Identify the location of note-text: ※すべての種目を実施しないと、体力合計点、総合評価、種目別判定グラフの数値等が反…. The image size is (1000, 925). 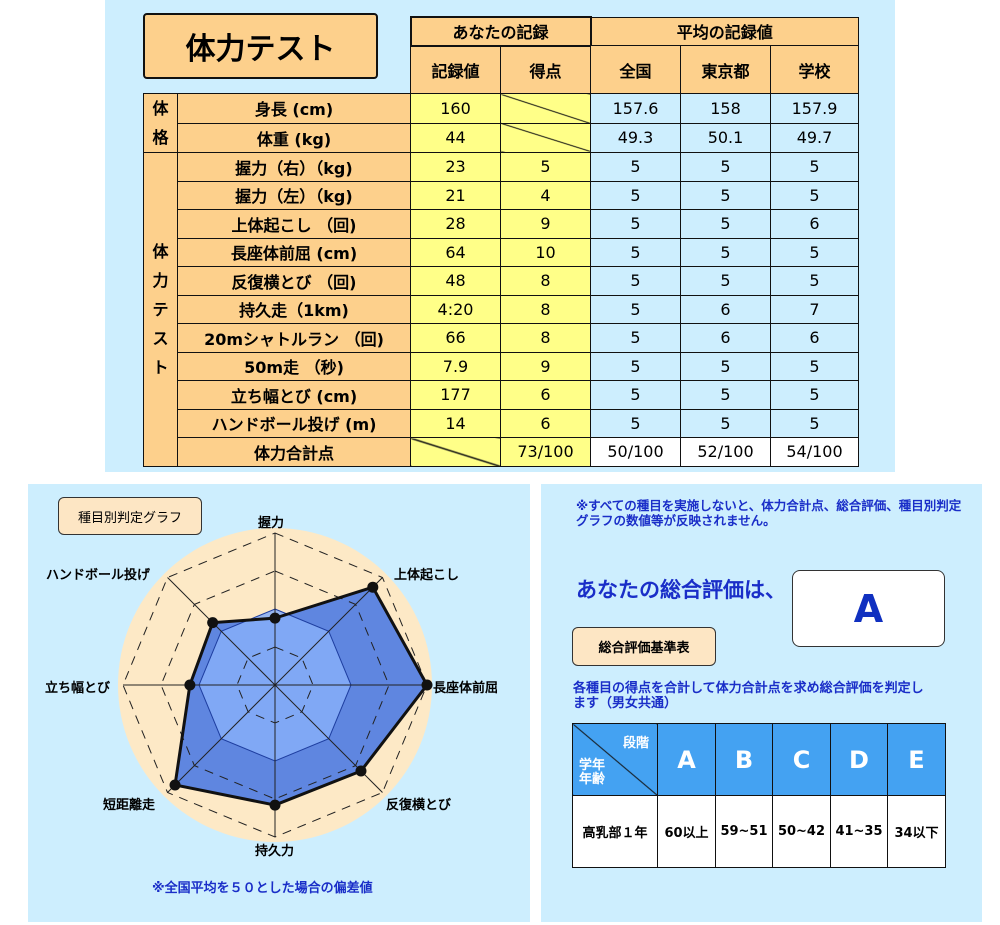
(769, 513).